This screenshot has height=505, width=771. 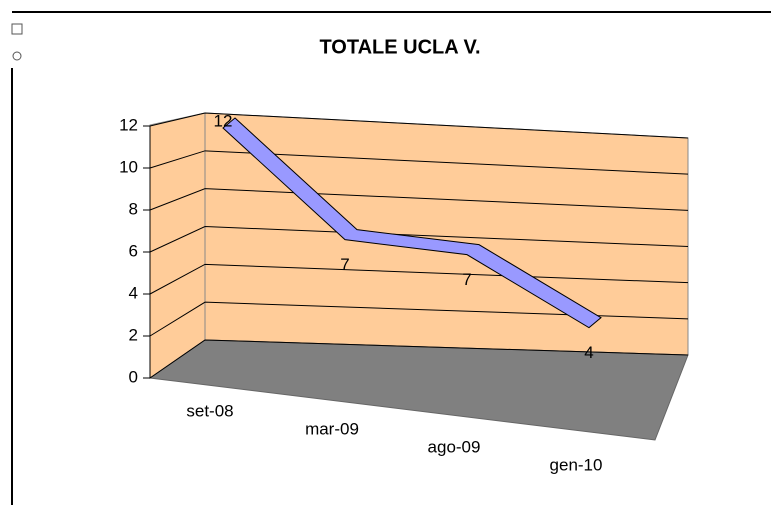 I want to click on x-tick-label: gen-10, so click(x=576, y=464).